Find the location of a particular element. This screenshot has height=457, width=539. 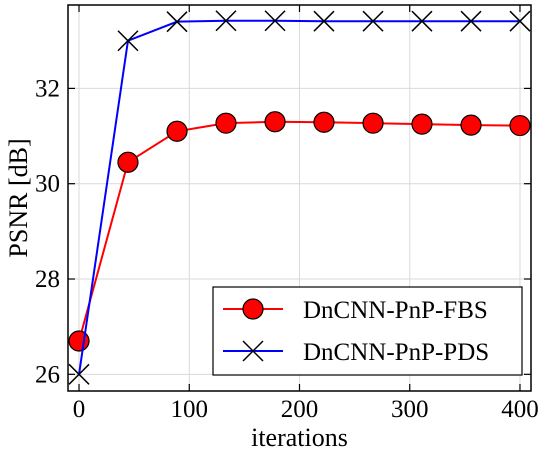

legend: DnCNN-PnP-FBS DnCNN-PnP-PDS is located at coordinates (367, 331).